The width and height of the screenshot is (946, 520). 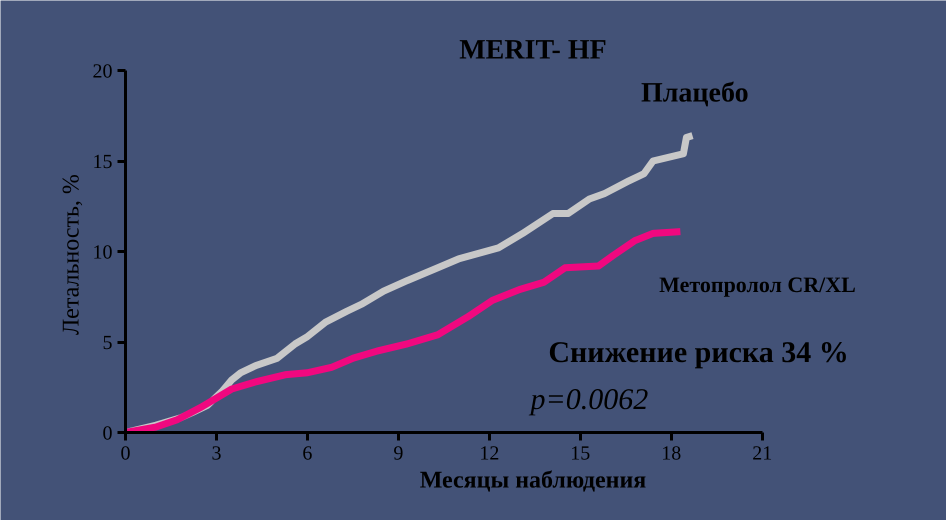 What do you see at coordinates (102, 71) in the screenshot?
I see `y-tick-label: 20` at bounding box center [102, 71].